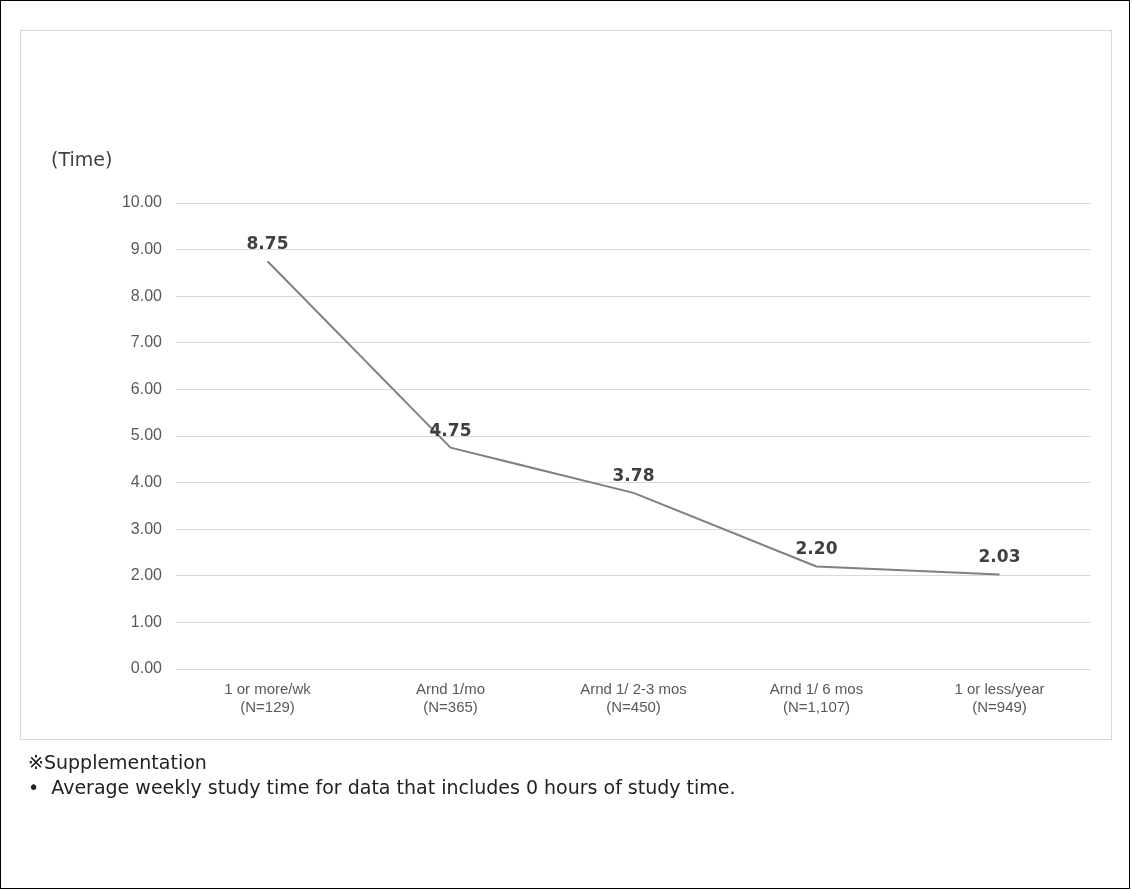 This screenshot has height=891, width=1132. What do you see at coordinates (816, 548) in the screenshot?
I see `text: 2.20` at bounding box center [816, 548].